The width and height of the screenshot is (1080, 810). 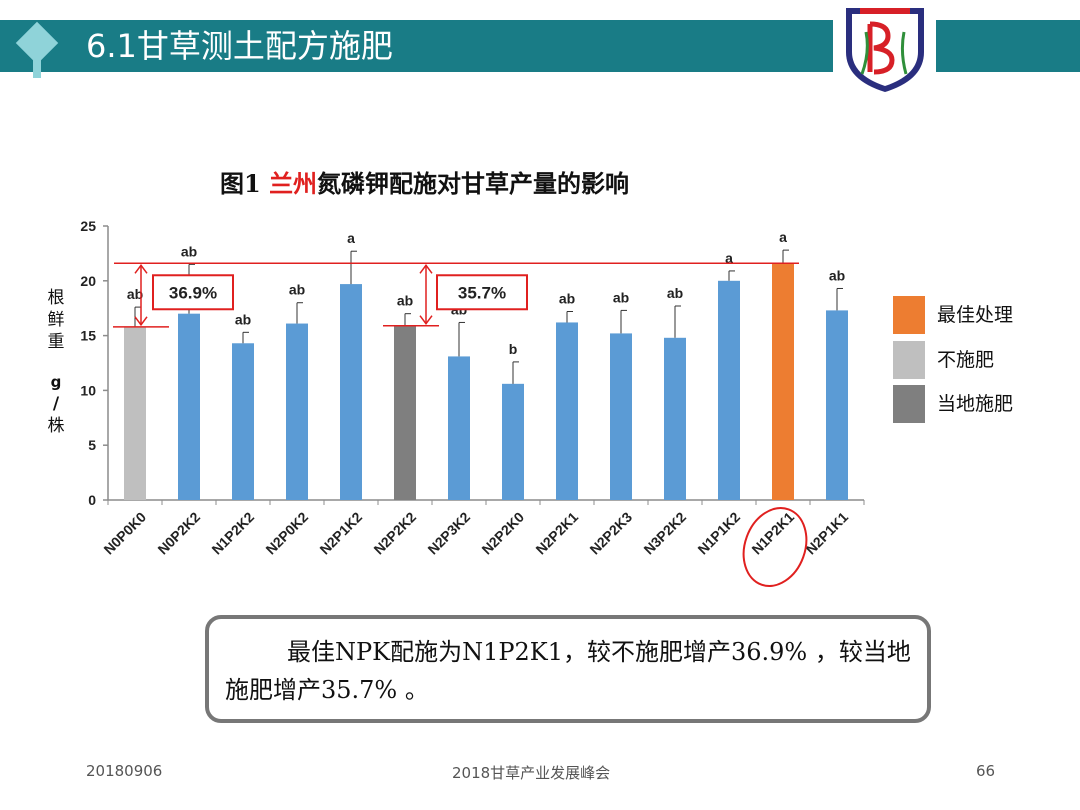 What do you see at coordinates (88, 390) in the screenshot?
I see `y-tick-label: 10` at bounding box center [88, 390].